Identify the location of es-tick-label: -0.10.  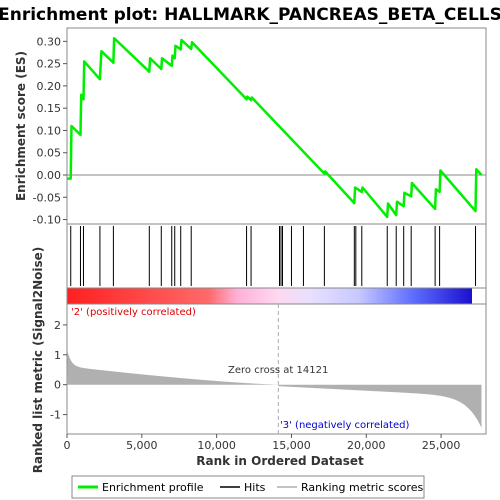
(47, 220).